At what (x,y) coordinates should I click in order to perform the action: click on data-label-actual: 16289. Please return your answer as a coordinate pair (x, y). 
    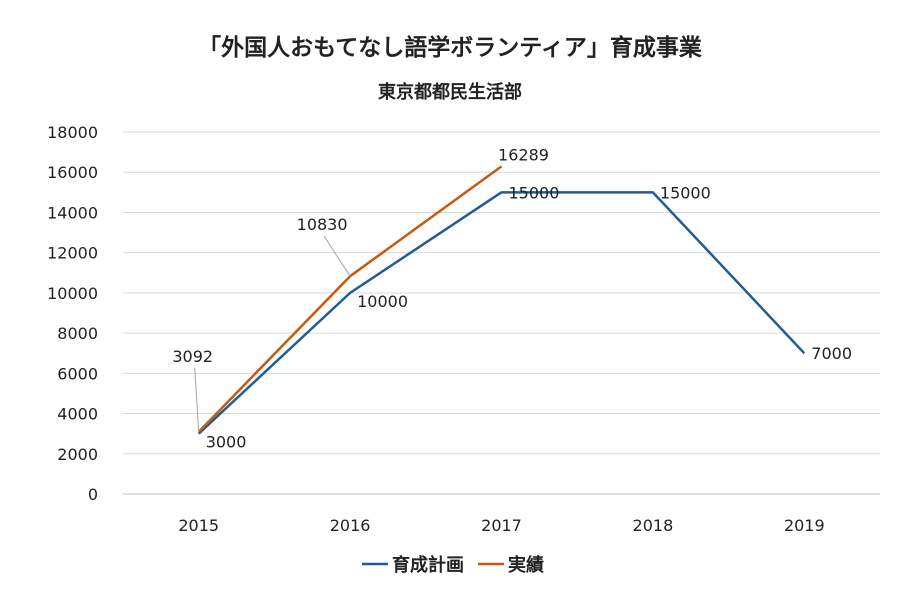
    Looking at the image, I should click on (523, 154).